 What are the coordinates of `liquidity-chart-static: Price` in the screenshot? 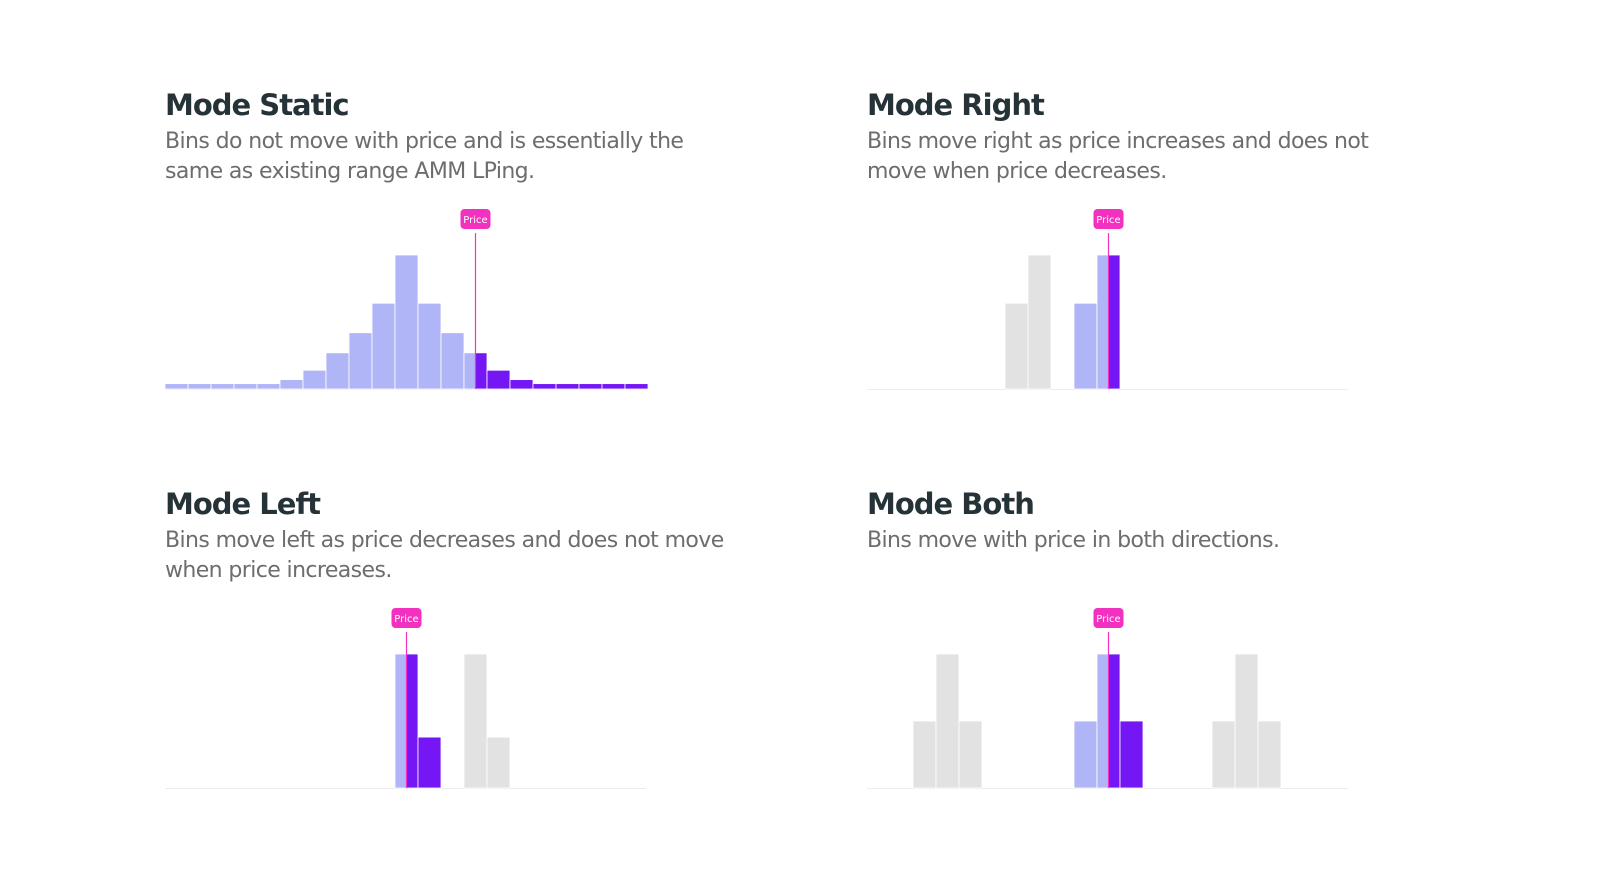 It's located at (406, 299).